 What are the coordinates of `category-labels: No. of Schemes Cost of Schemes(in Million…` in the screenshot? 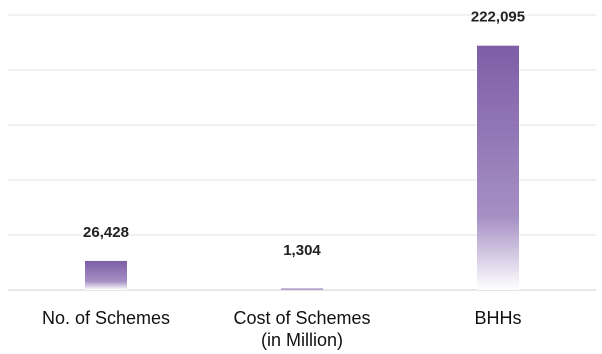 It's located at (282, 329).